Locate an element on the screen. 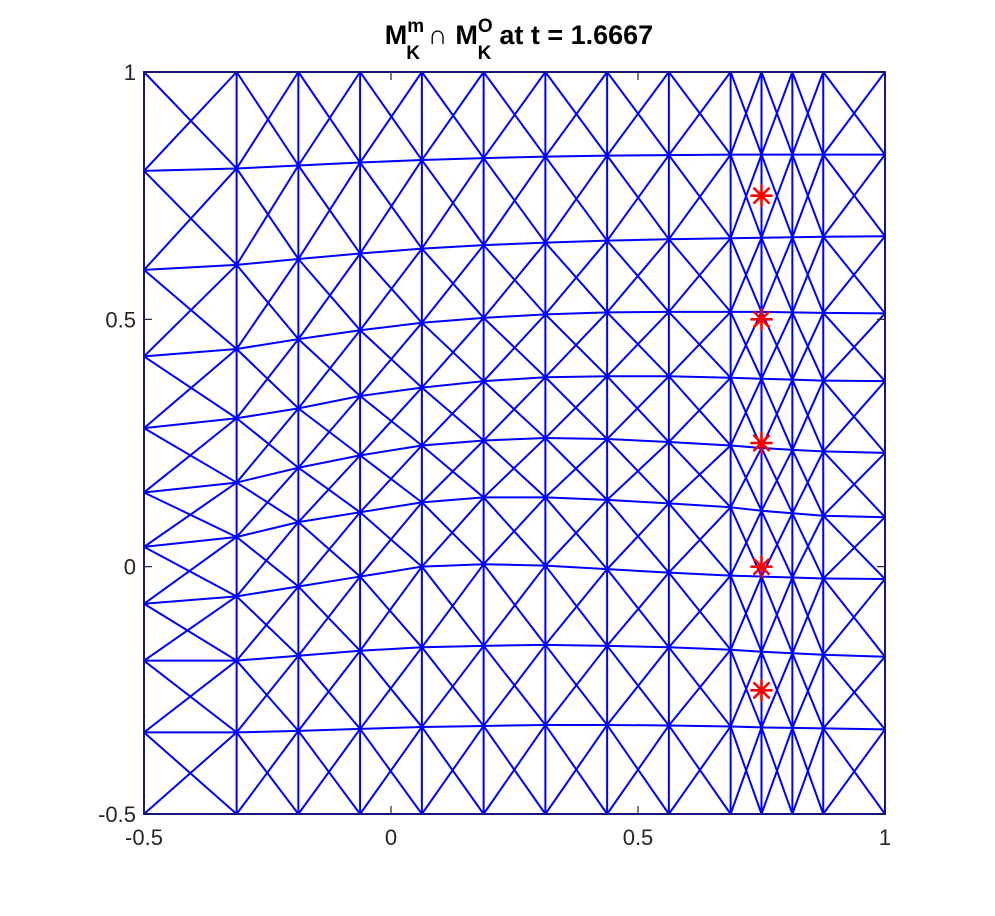 The image size is (995, 916). y-tick-label: -0.5 is located at coordinates (117, 814).